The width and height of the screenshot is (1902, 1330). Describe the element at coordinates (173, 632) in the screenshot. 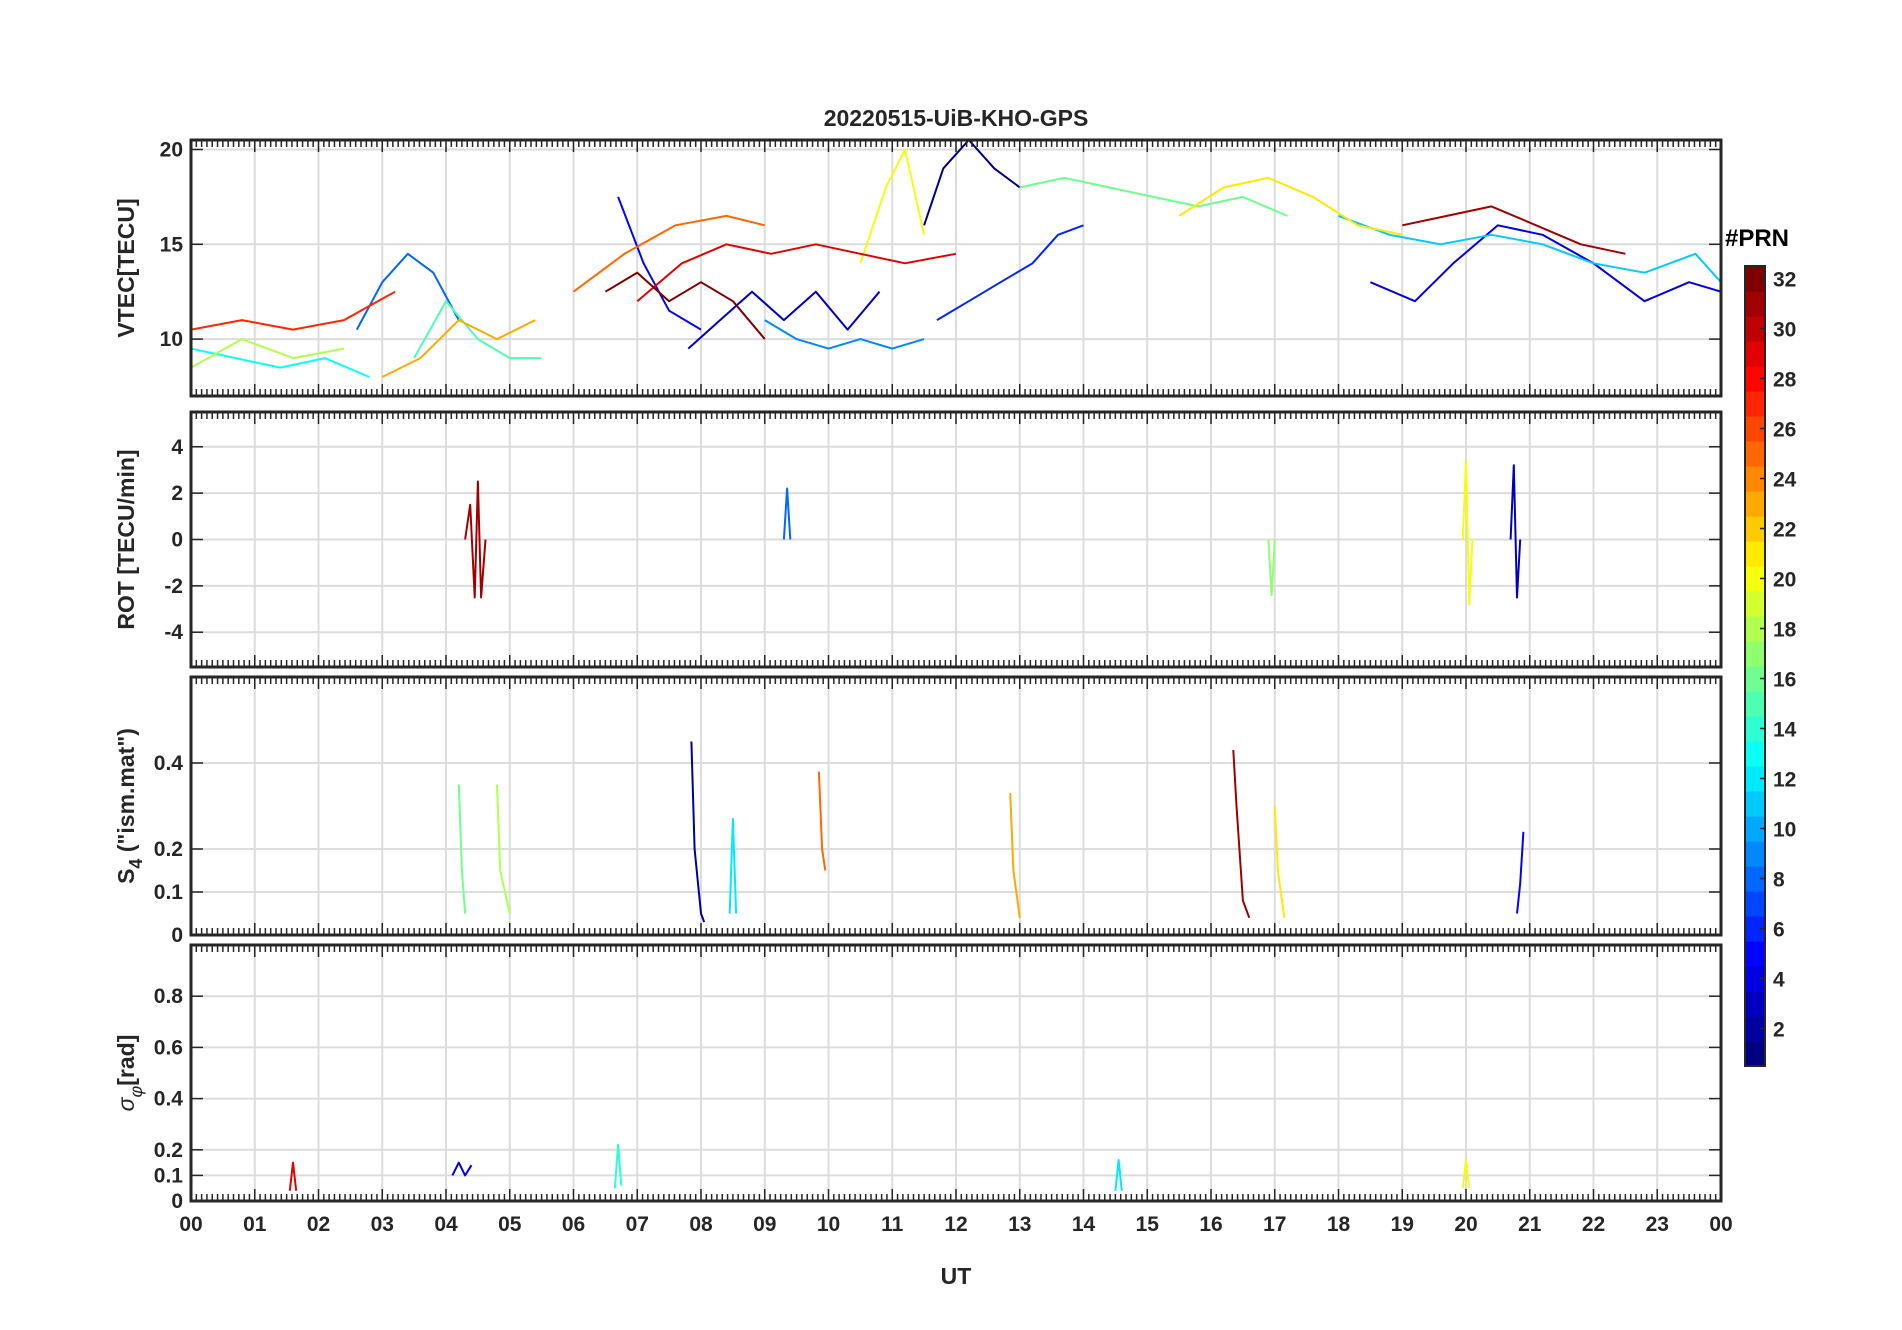

I see `y-tick-label: -4` at that location.